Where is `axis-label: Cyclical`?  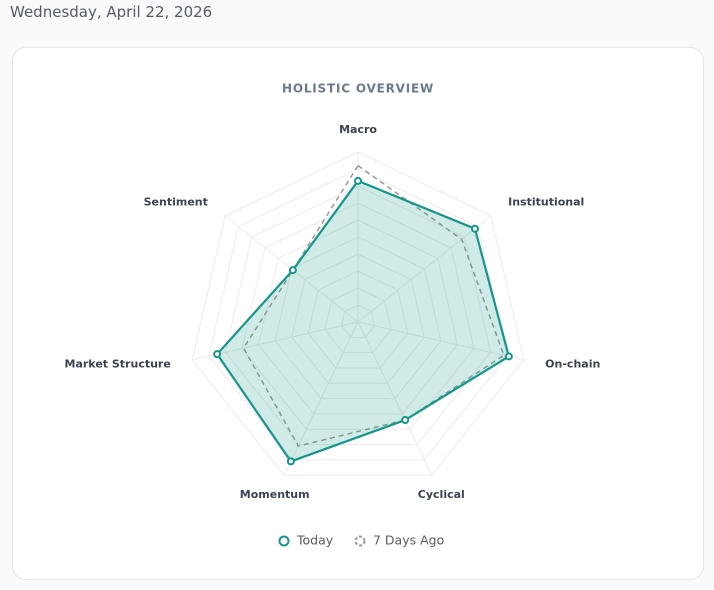
axis-label: Cyclical is located at coordinates (441, 494).